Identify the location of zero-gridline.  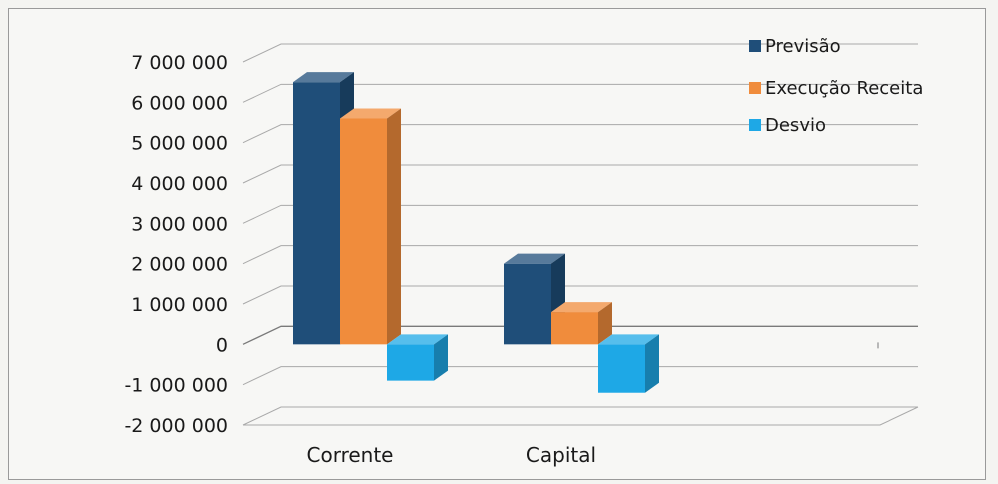
(580, 335).